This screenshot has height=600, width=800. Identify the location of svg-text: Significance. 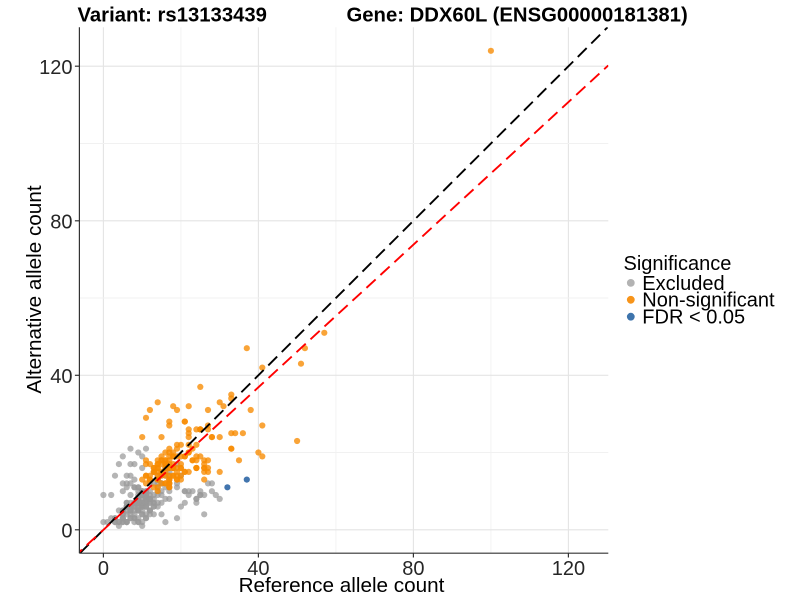
(678, 264).